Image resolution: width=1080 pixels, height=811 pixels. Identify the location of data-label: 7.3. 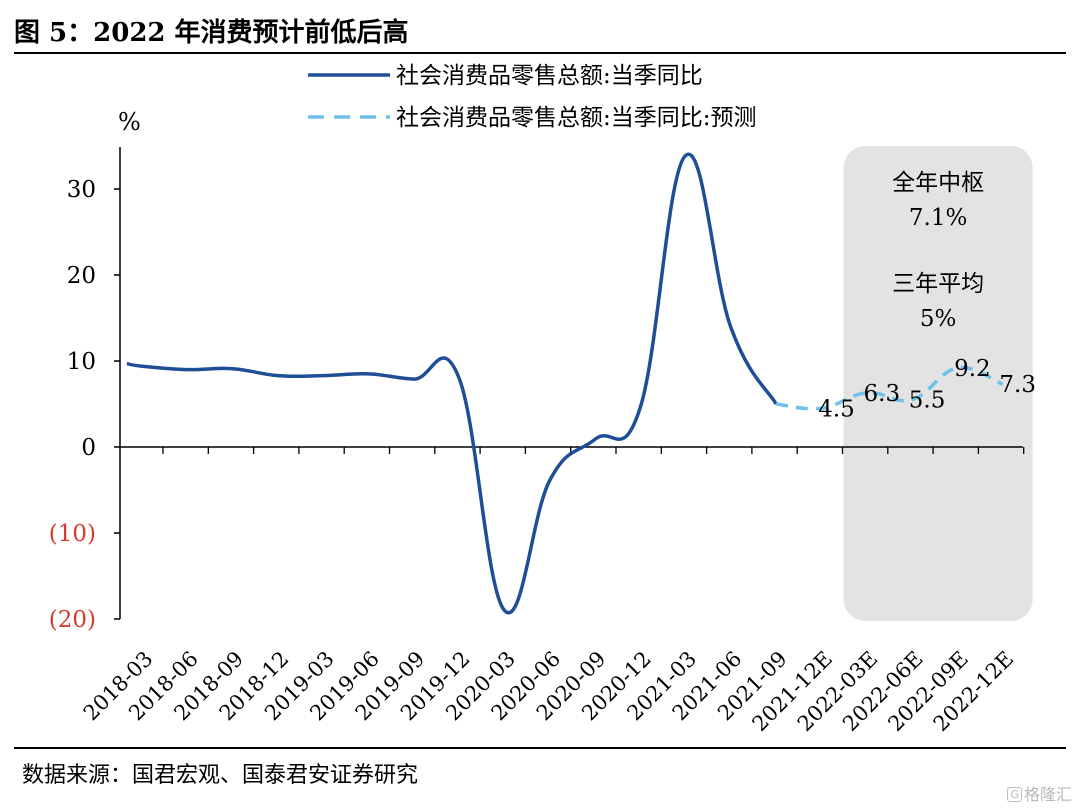
(1017, 385).